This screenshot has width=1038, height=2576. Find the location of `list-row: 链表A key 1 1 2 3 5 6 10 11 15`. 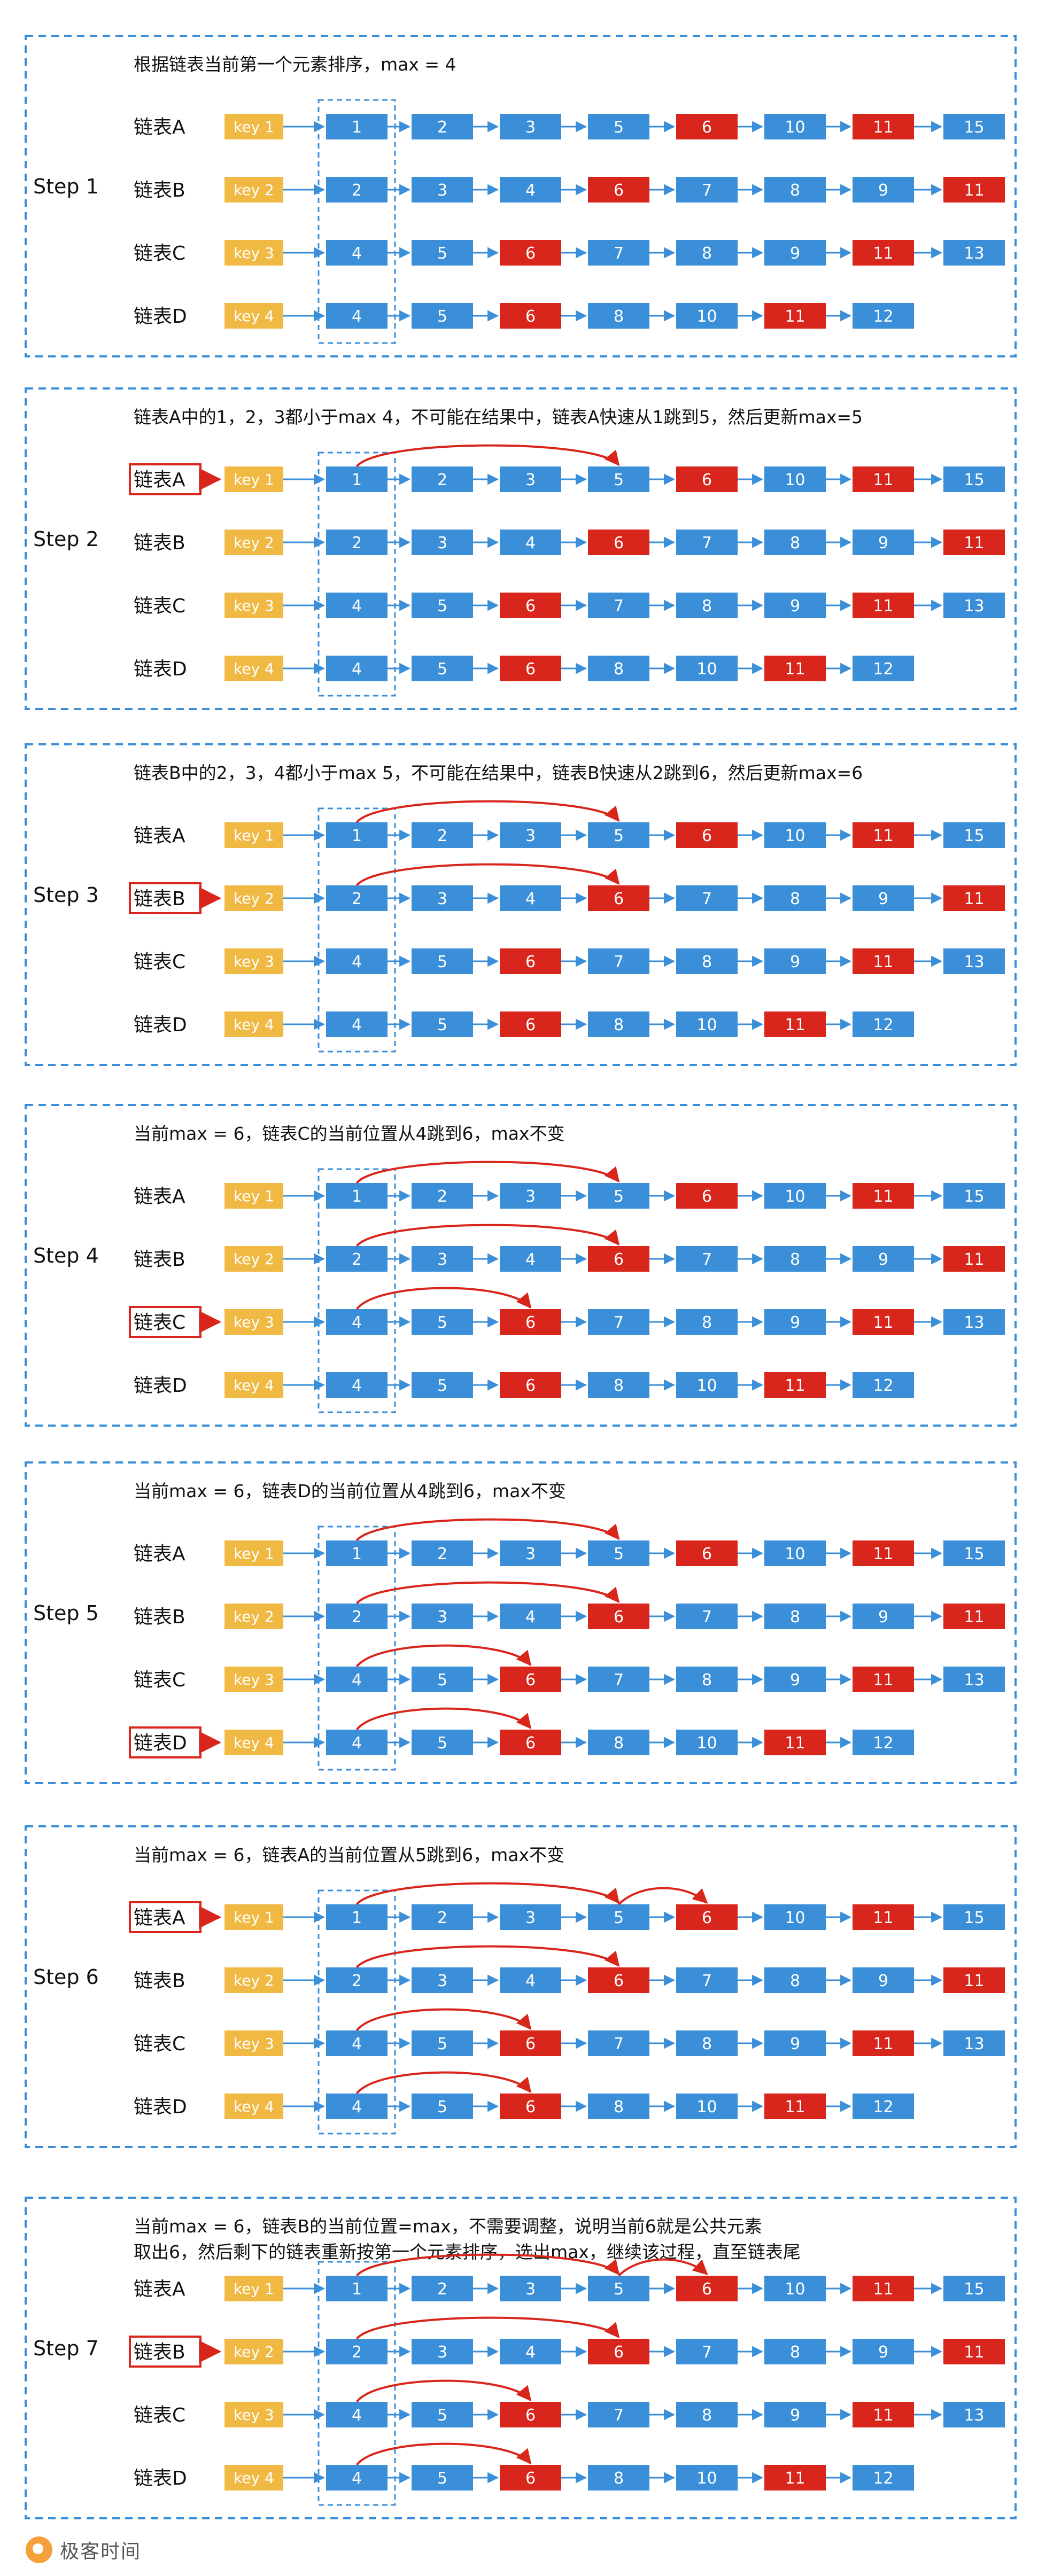

list-row: 链表A key 1 1 2 3 5 6 10 11 15 is located at coordinates (569, 126).